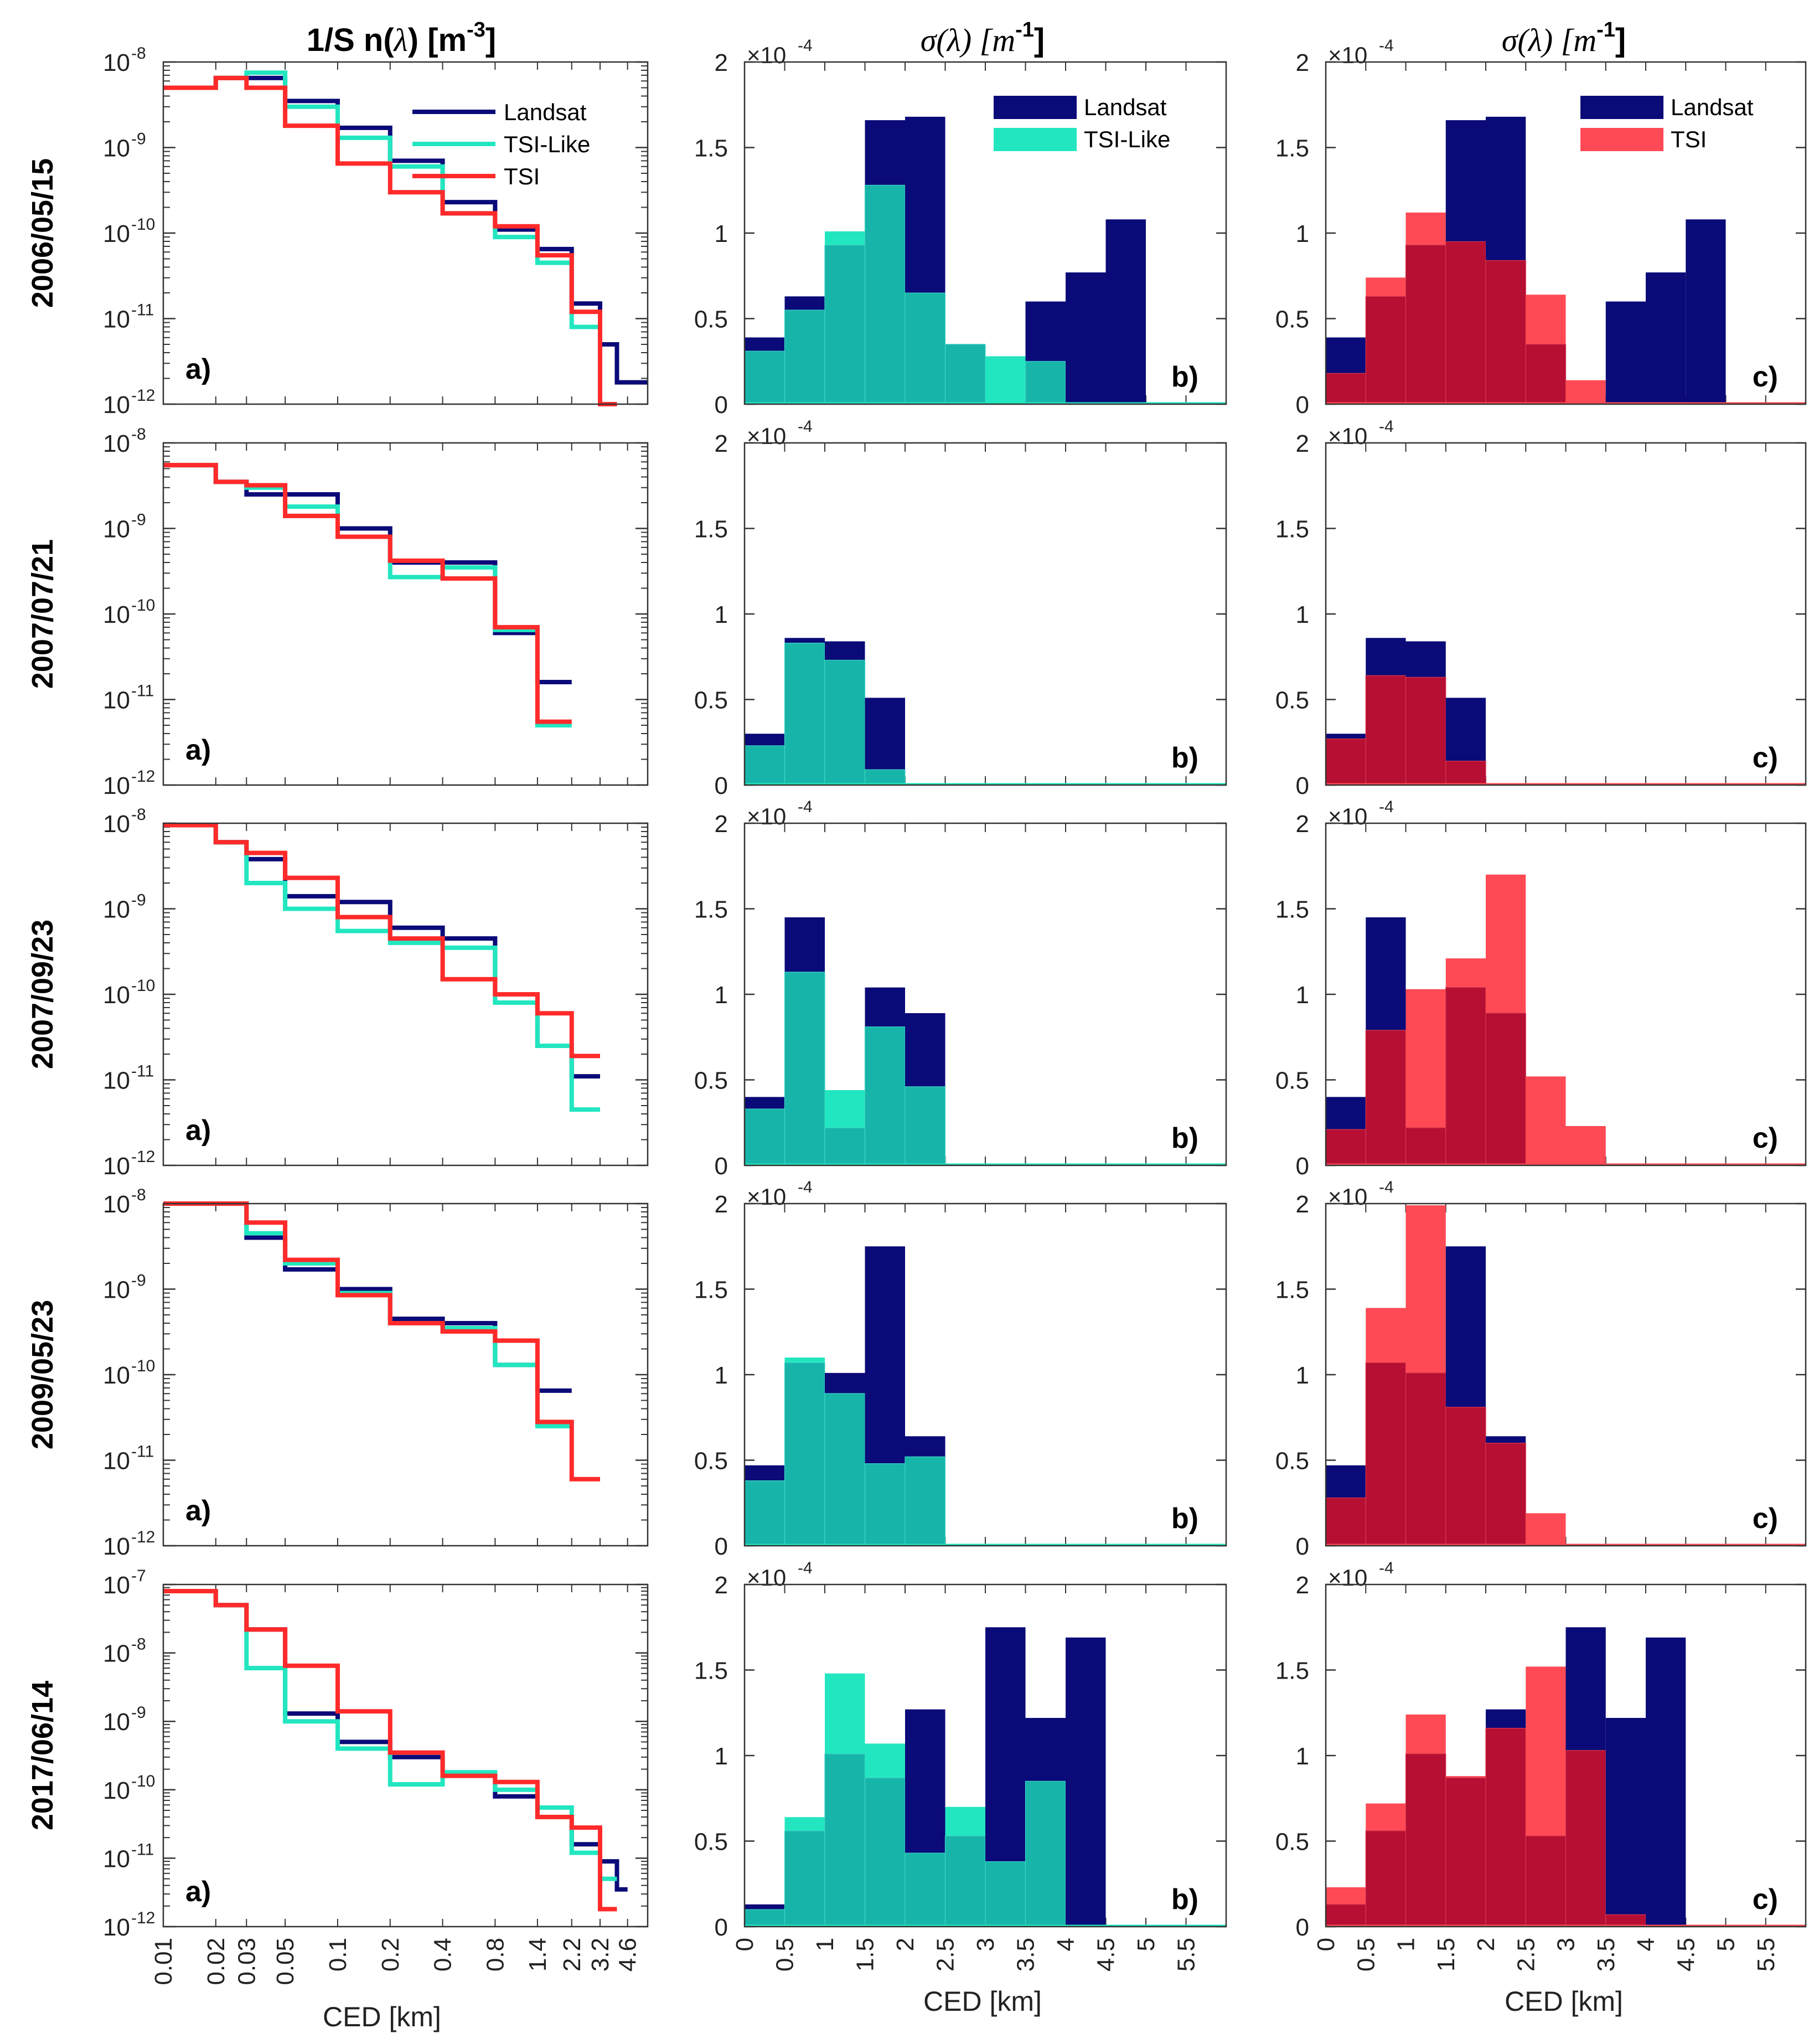 The height and width of the screenshot is (2044, 1819). What do you see at coordinates (139, 139) in the screenshot?
I see `y-tick-exponent: -9` at bounding box center [139, 139].